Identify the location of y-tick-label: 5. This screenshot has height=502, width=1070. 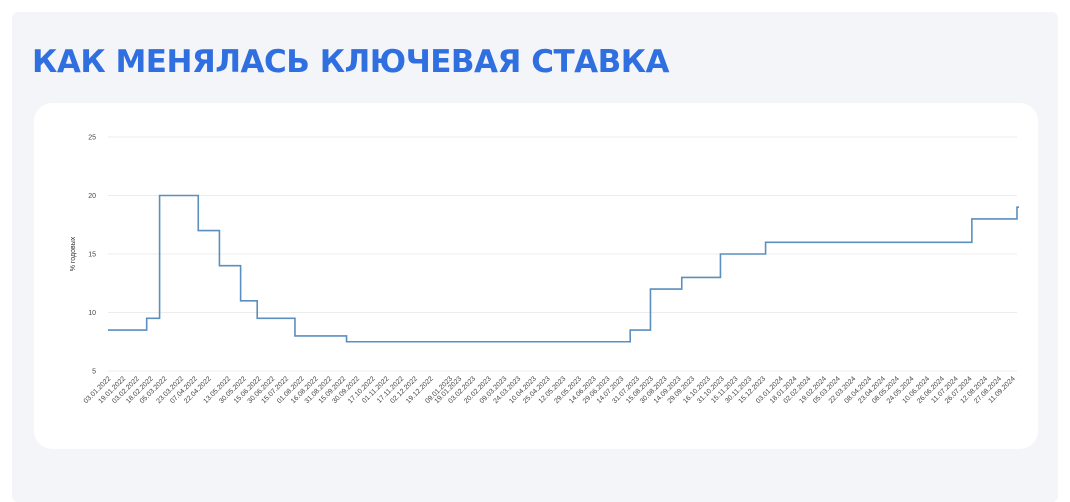
(94, 372).